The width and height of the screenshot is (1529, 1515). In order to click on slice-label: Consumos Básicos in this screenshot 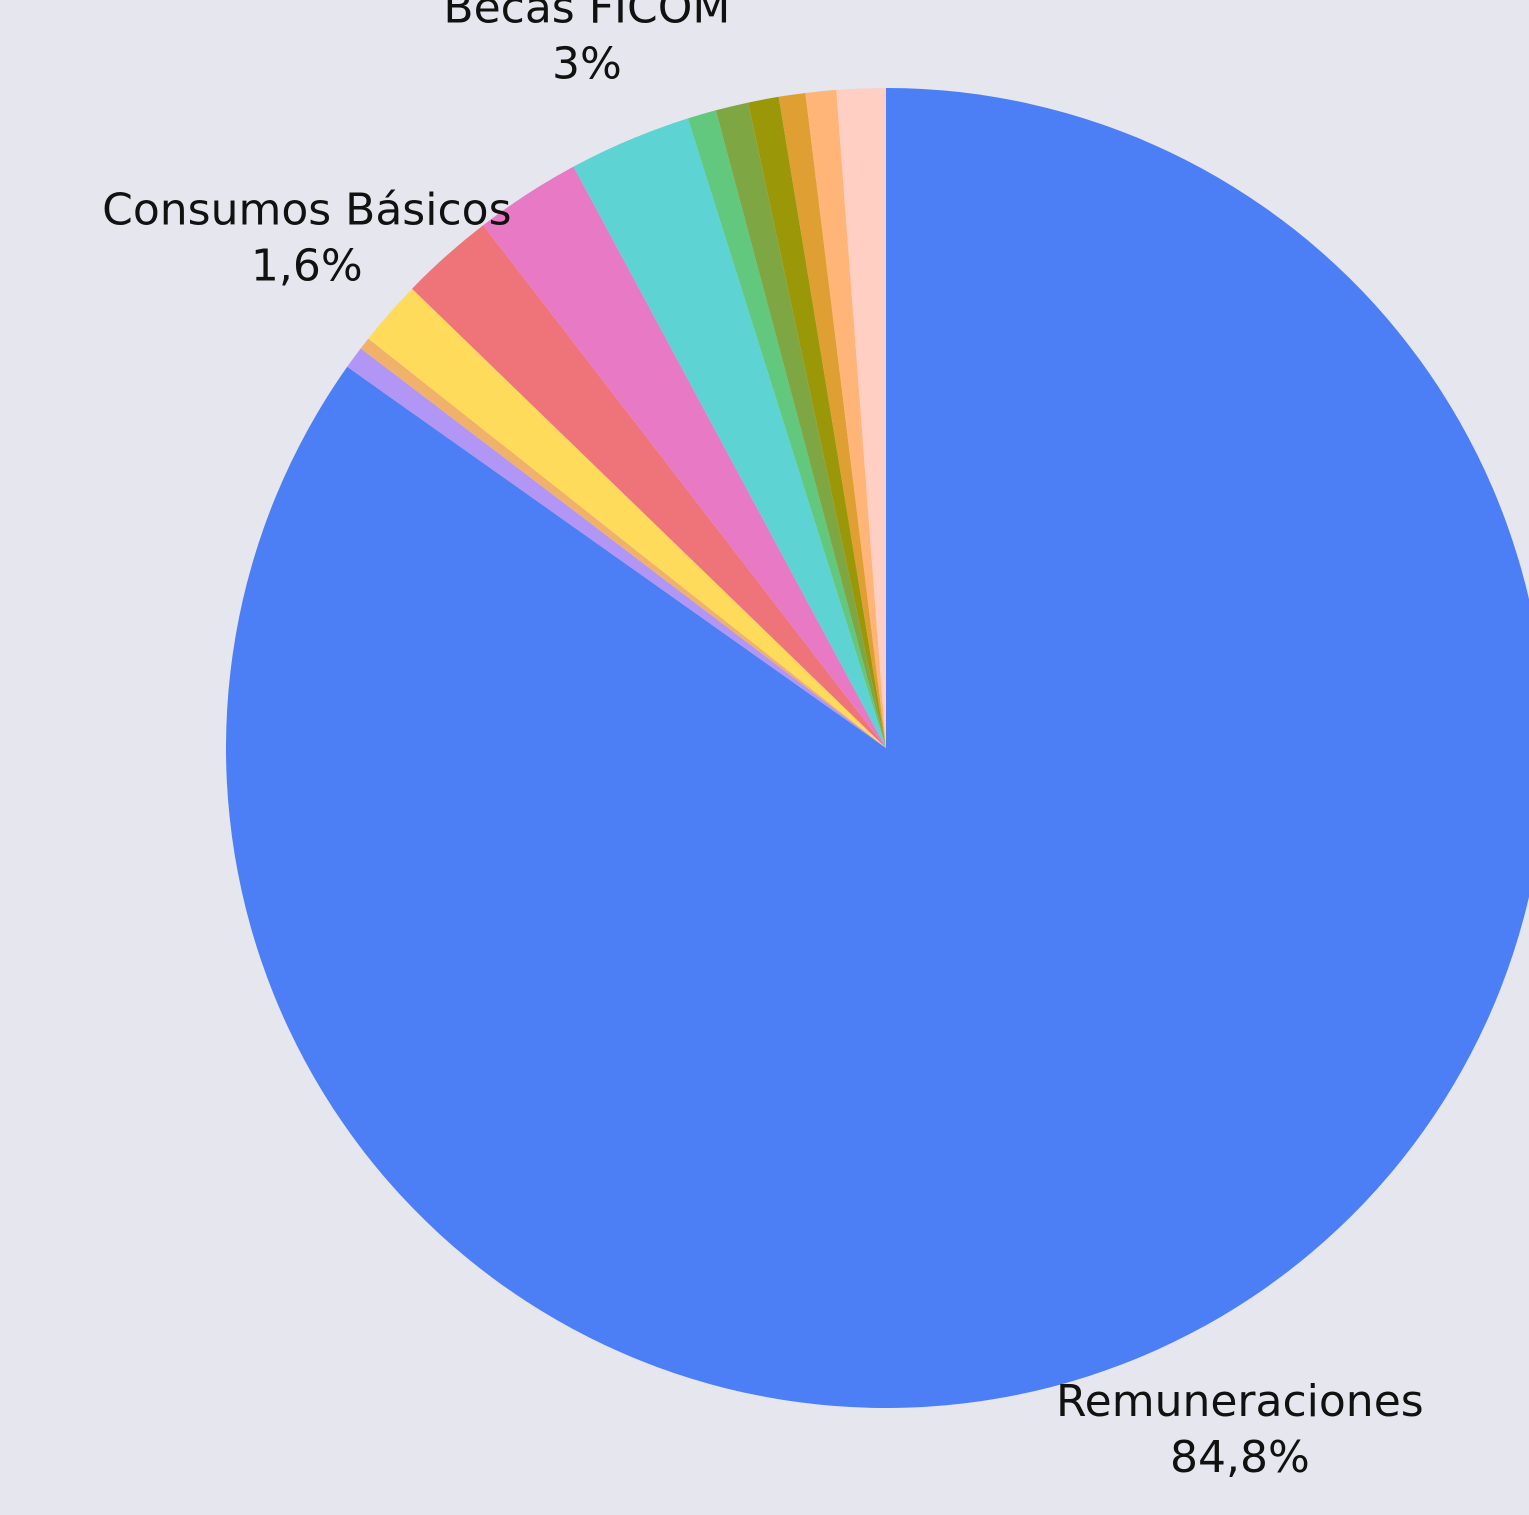, I will do `click(306, 210)`.